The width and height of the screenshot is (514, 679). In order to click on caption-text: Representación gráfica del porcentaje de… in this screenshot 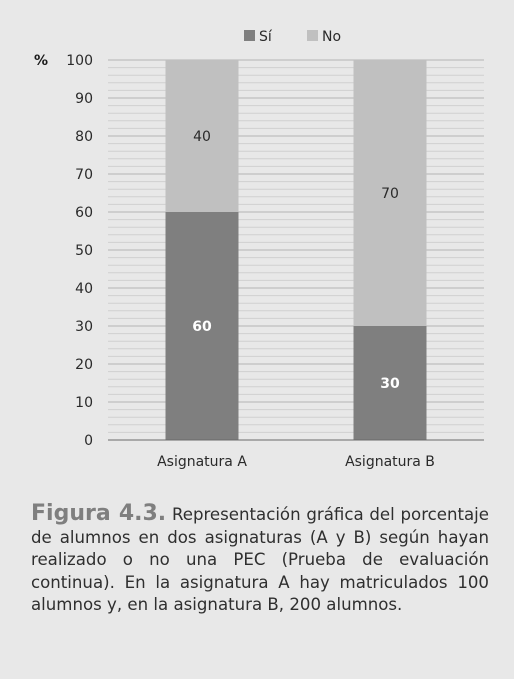, I will do `click(260, 559)`.